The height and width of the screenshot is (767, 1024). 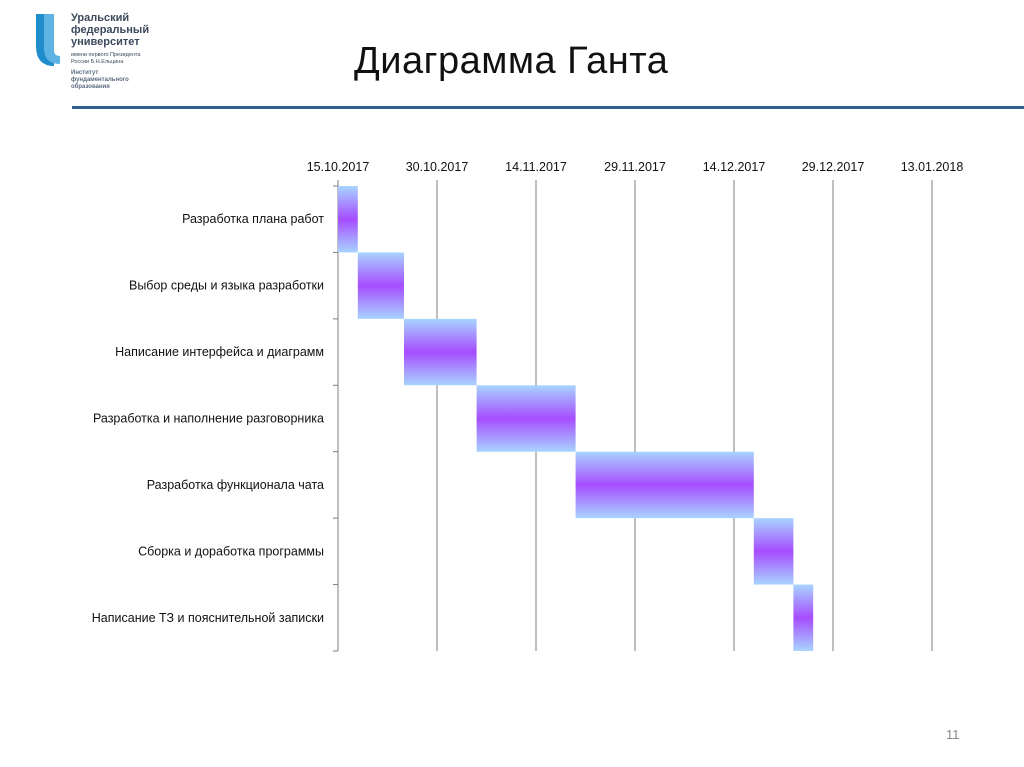 I want to click on task-label: Написание ТЗ и пояснительной записки, so click(x=208, y=618).